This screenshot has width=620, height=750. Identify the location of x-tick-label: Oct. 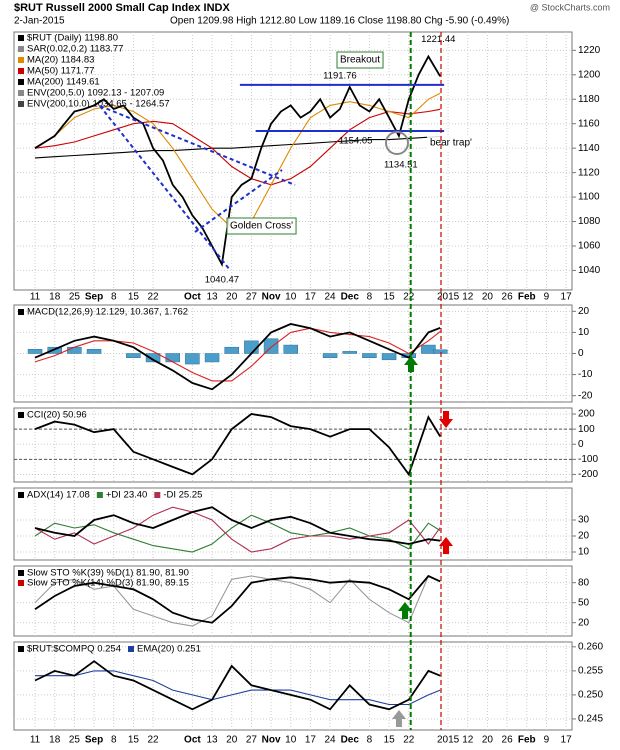
(192, 297).